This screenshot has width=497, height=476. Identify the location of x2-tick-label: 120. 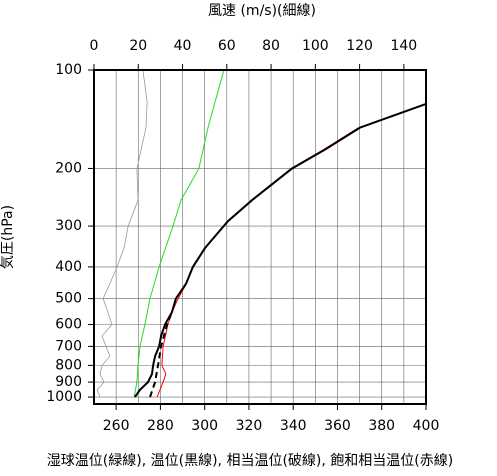
(359, 46).